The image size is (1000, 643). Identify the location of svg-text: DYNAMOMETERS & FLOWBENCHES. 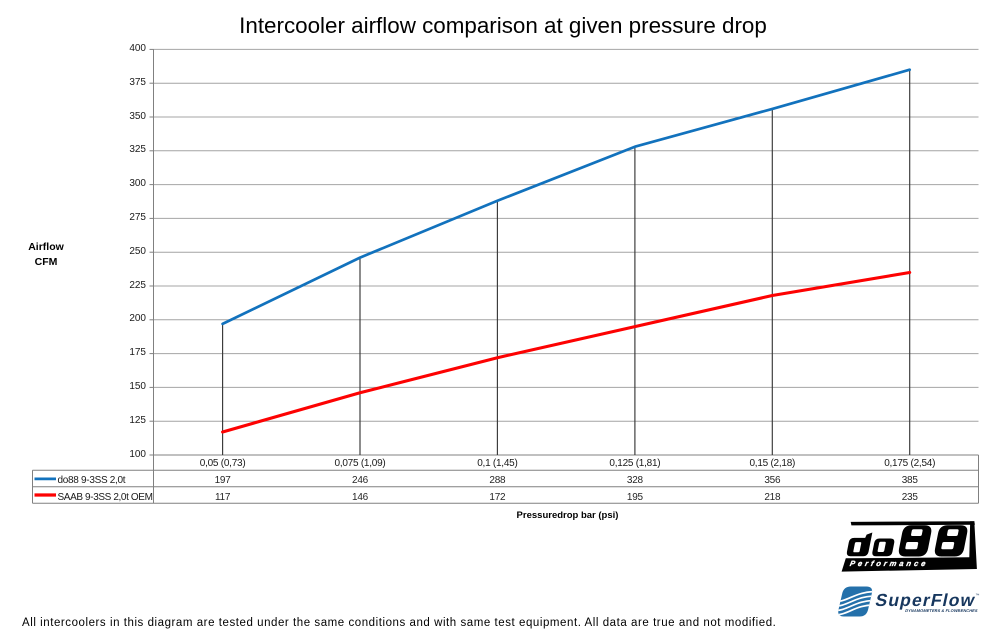
(942, 610).